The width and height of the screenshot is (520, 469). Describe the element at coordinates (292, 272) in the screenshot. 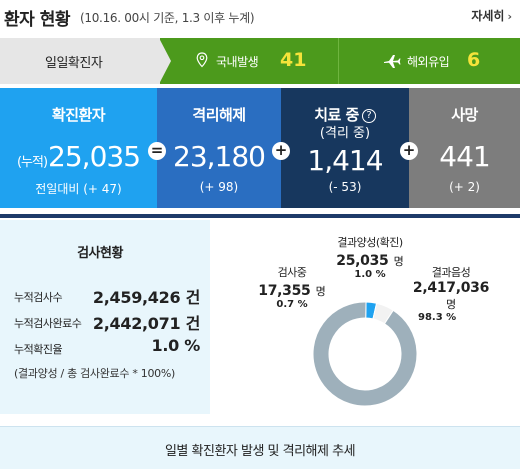

I see `testing-name: 검사중` at that location.